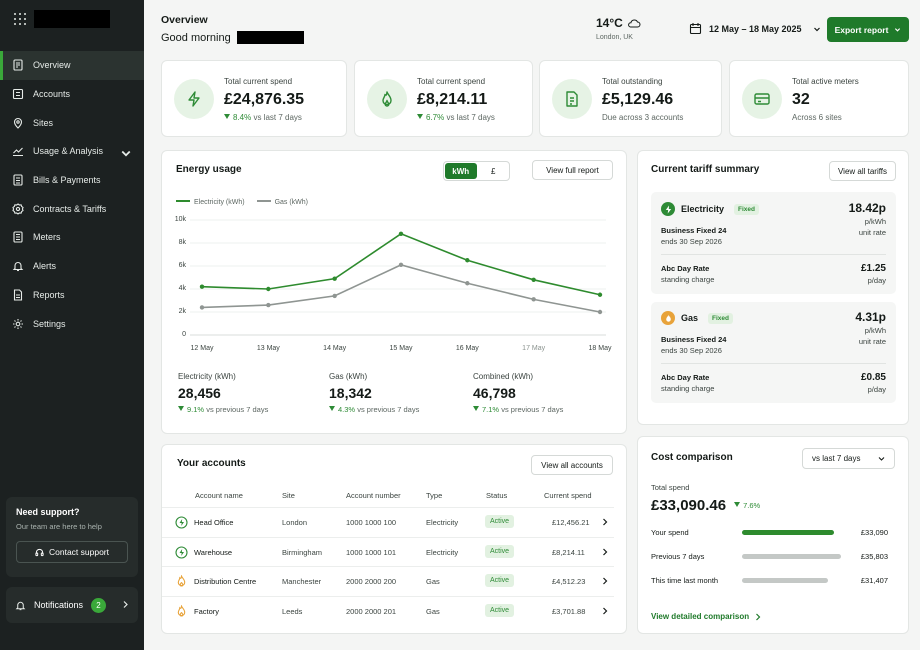  I want to click on sidebar-item-bills: Bills & Payments, so click(72, 180).